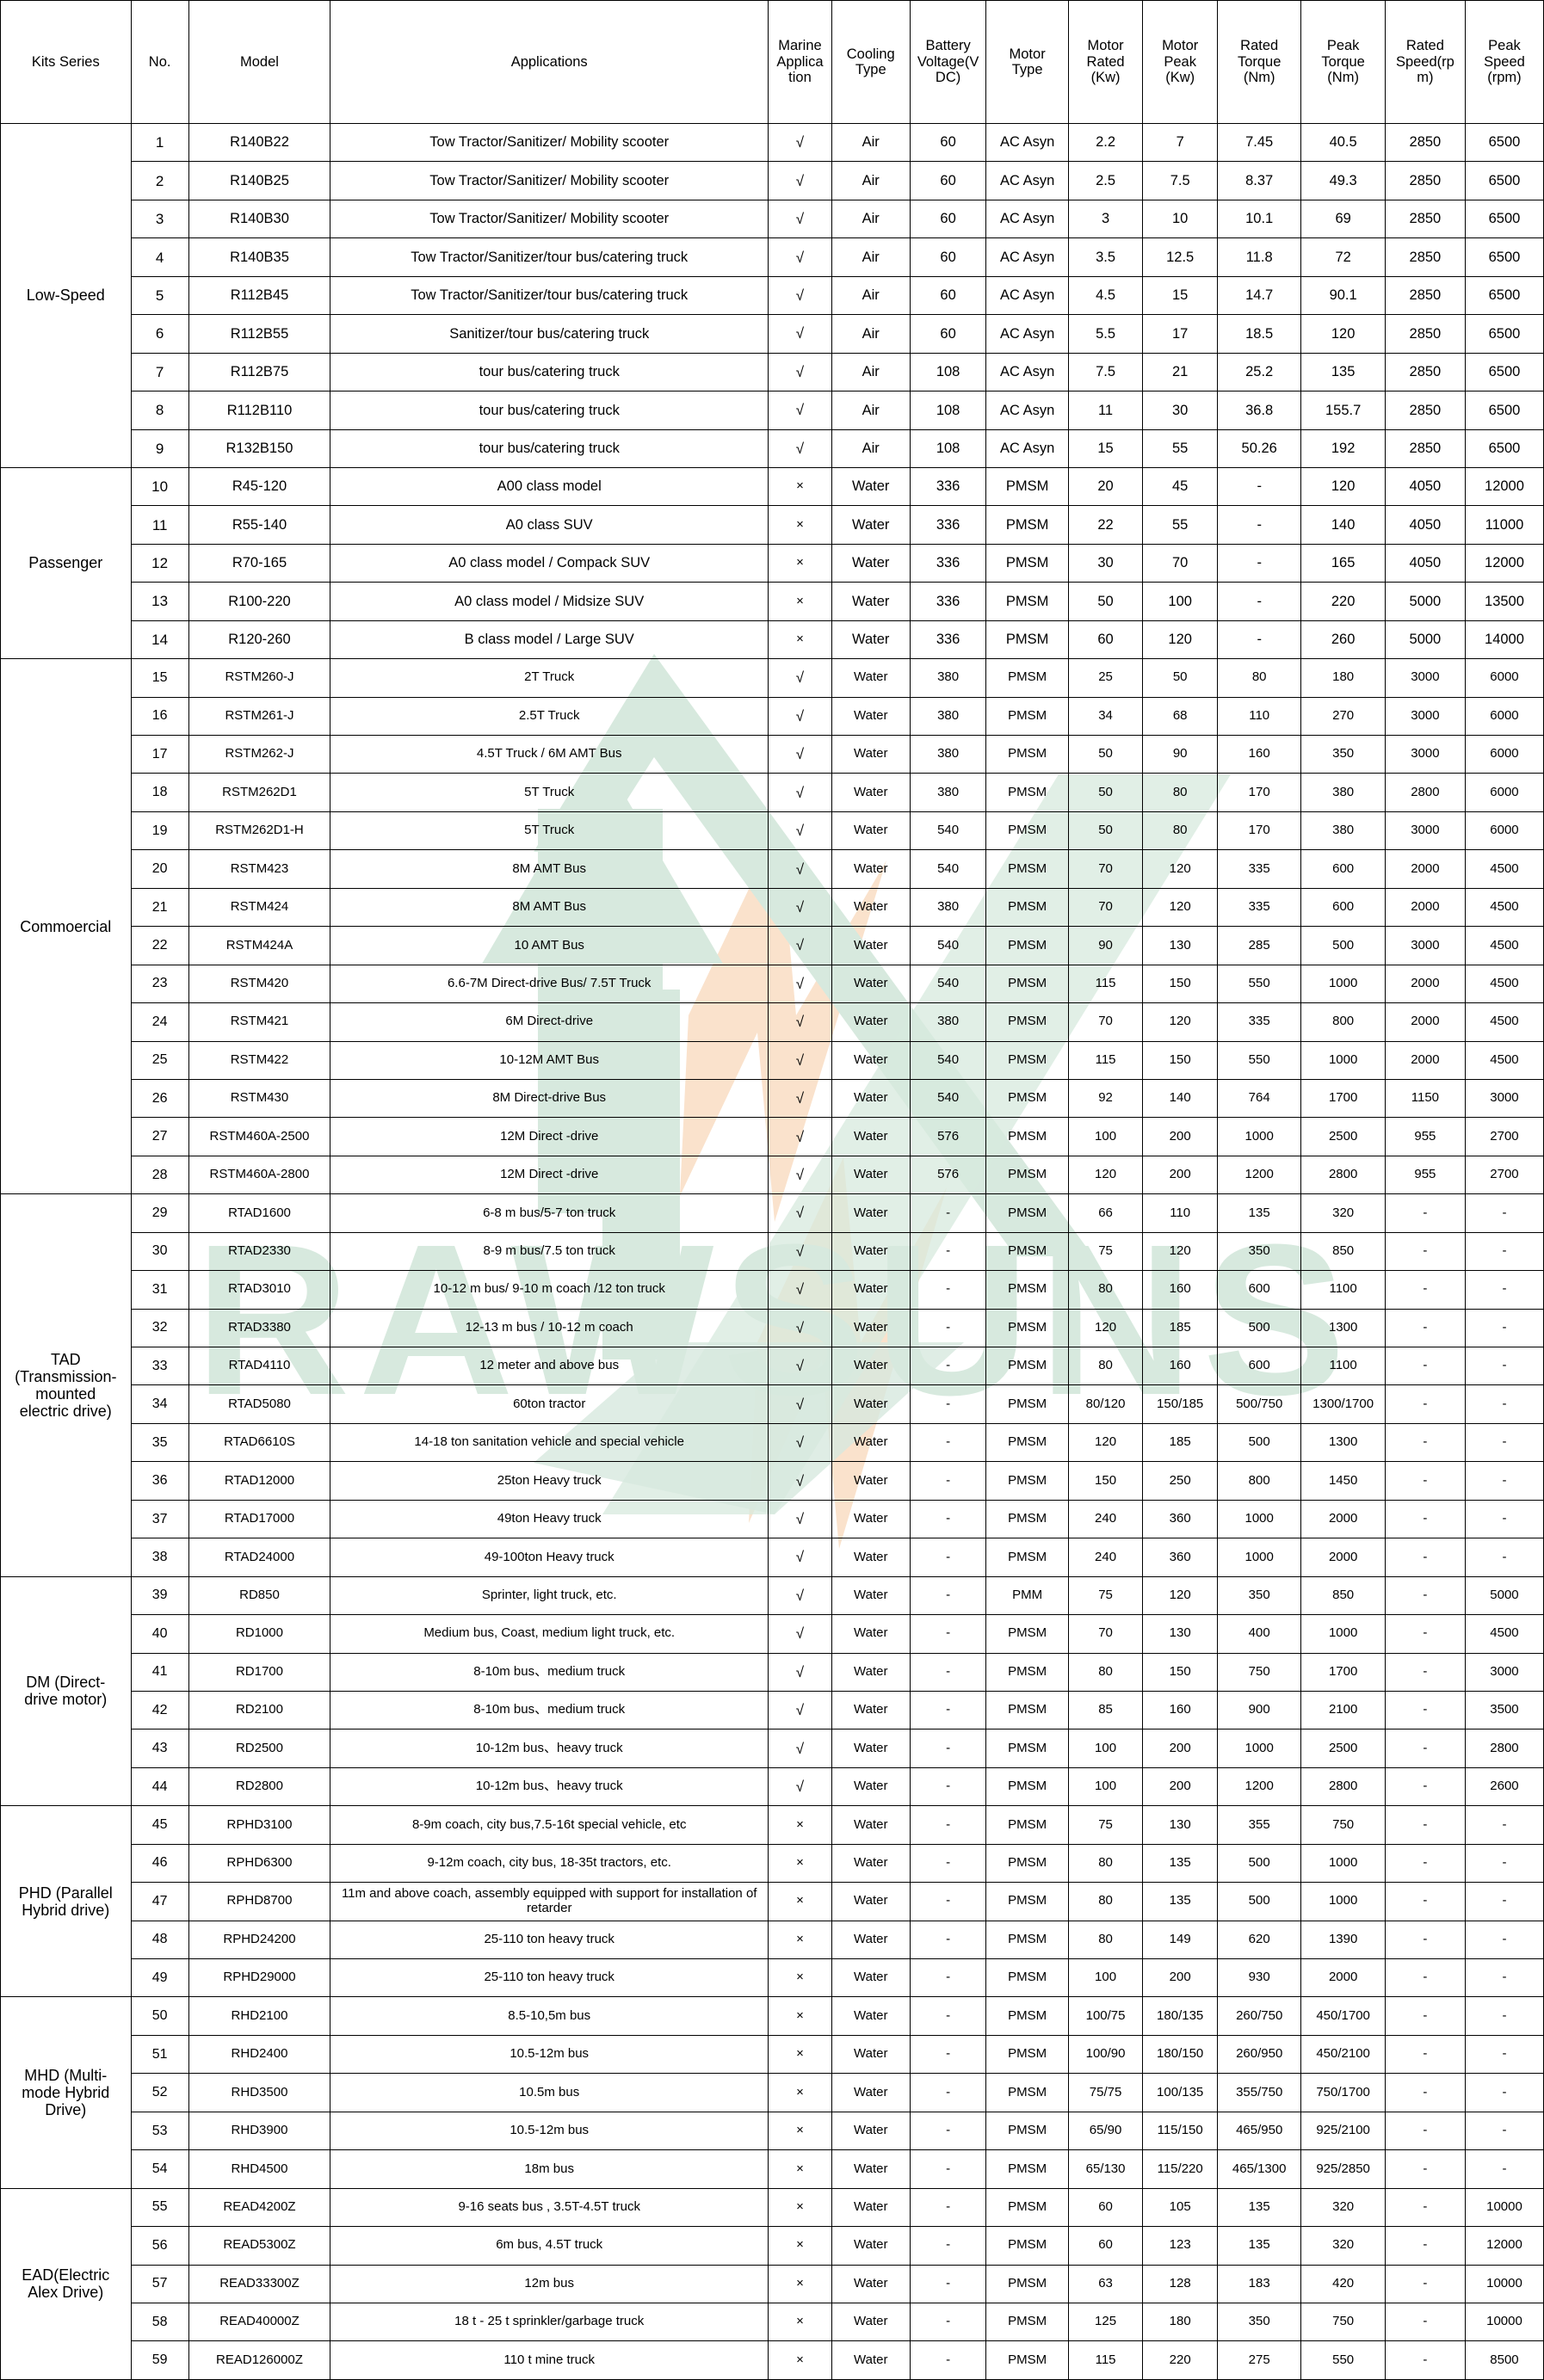  Describe the element at coordinates (800, 2284) in the screenshot. I see `cell-marine-application: ×` at that location.